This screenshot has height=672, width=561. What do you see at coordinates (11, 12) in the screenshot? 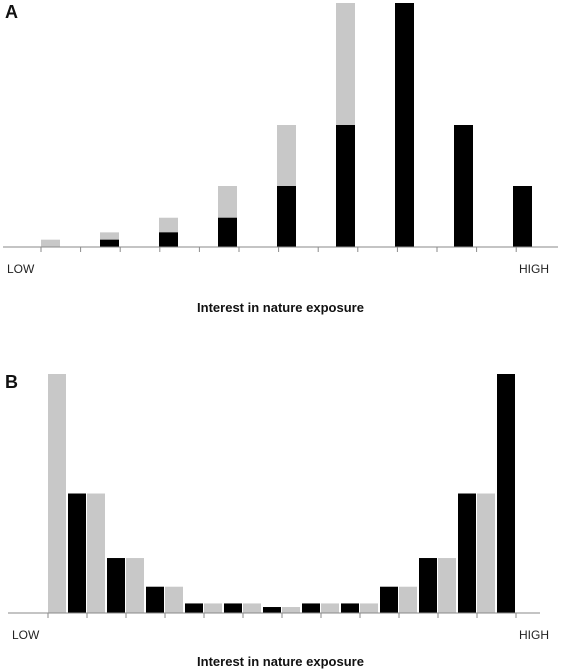
I see `panel-a-letter: A` at bounding box center [11, 12].